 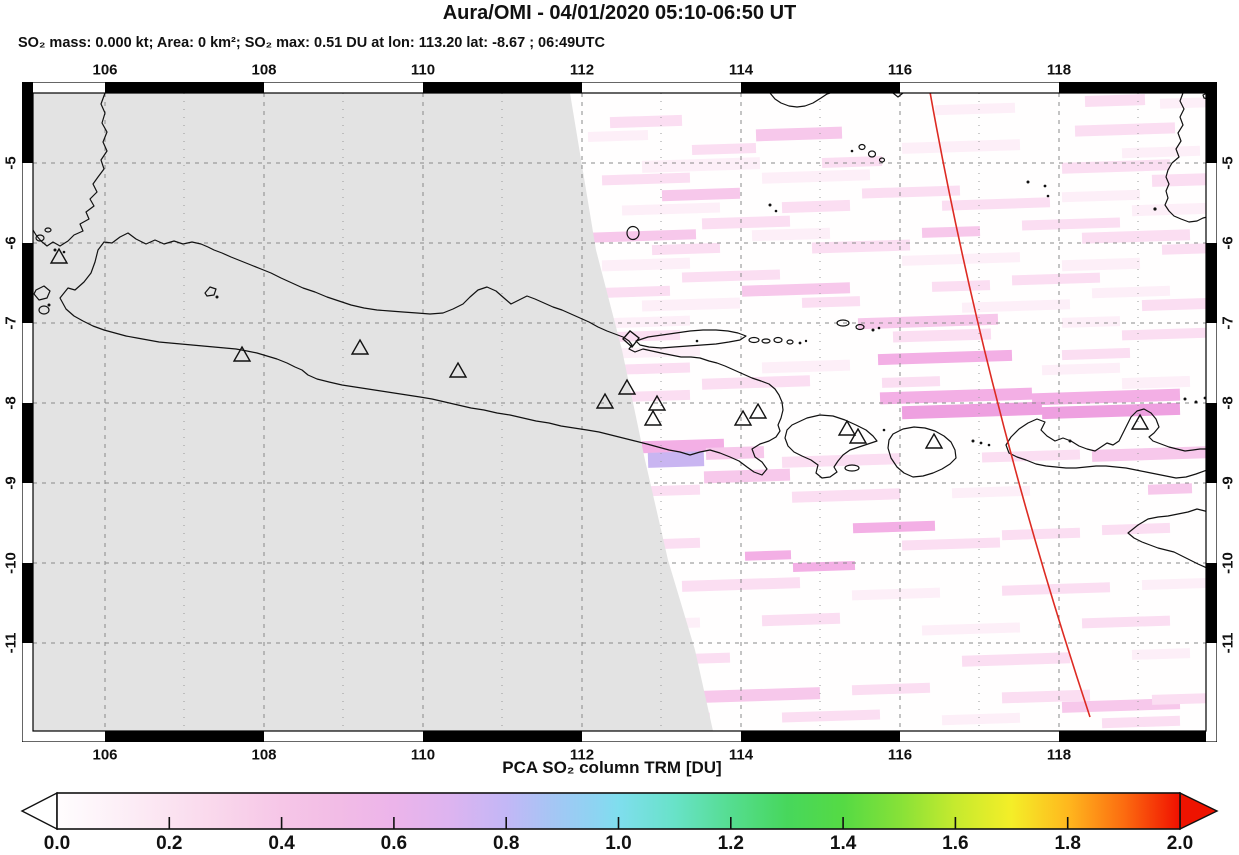 What do you see at coordinates (1228, 563) in the screenshot?
I see `lat-label-right: -10` at bounding box center [1228, 563].